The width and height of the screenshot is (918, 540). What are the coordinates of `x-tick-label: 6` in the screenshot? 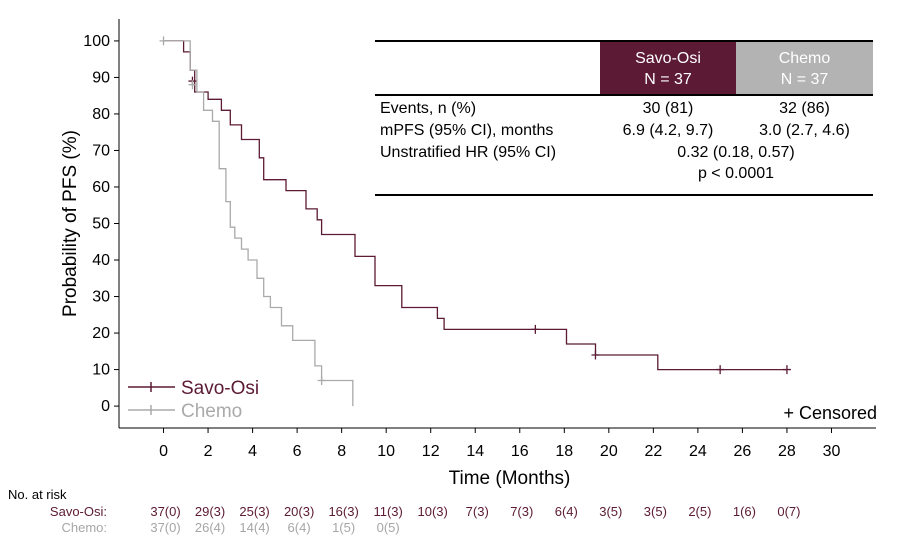 It's located at (297, 451).